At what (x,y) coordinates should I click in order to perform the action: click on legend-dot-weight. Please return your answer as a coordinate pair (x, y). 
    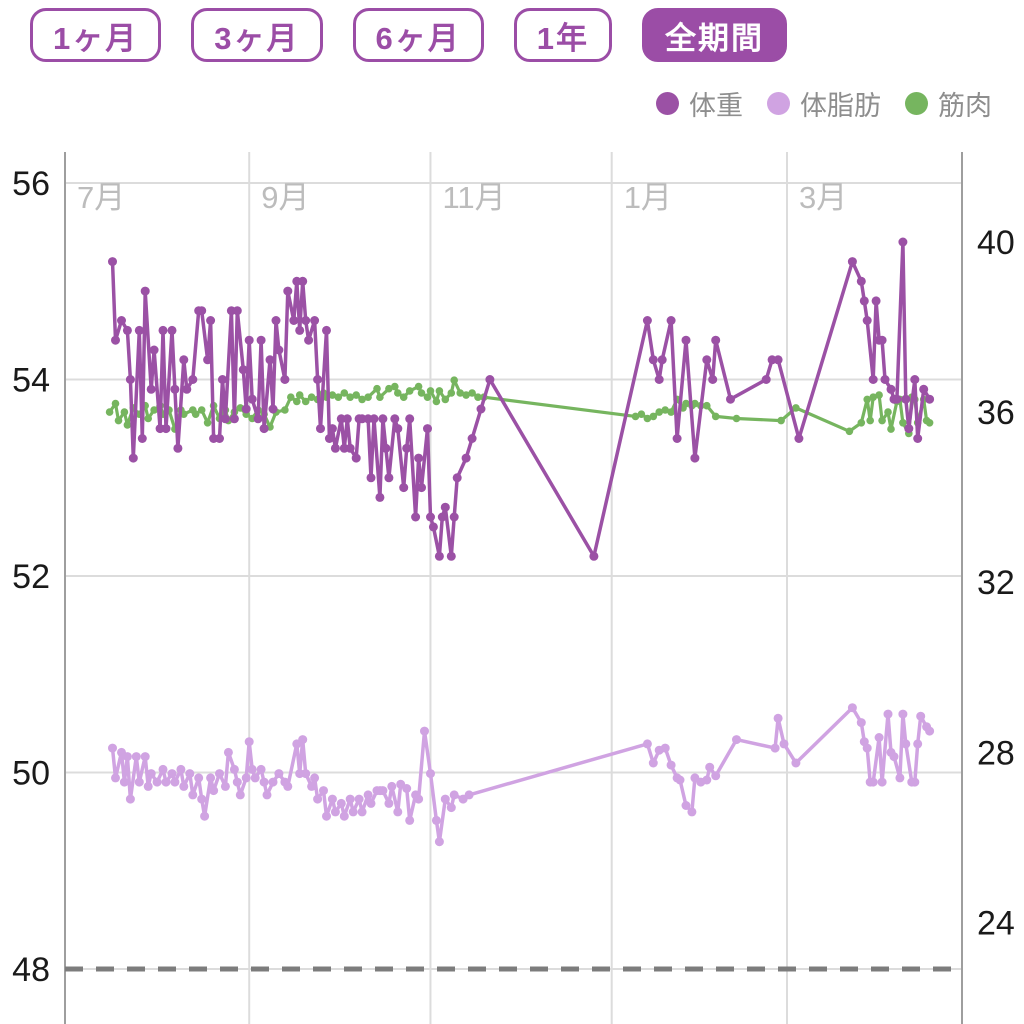
    Looking at the image, I should click on (667, 103).